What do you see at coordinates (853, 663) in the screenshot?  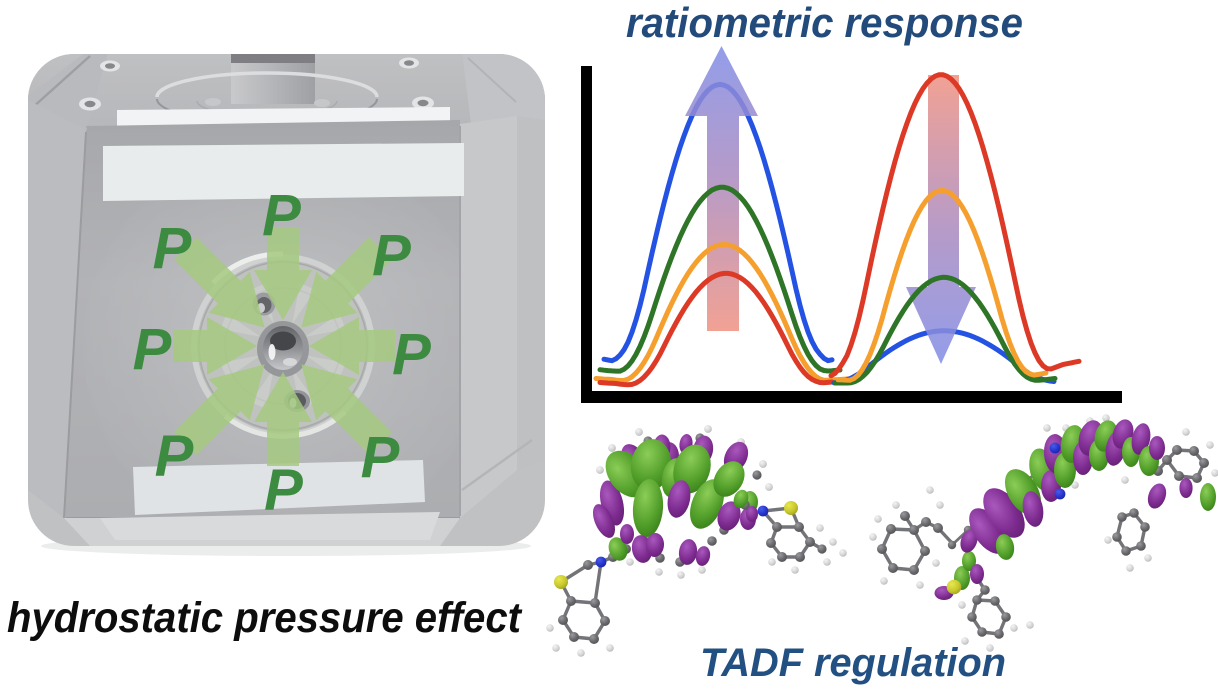 I see `svg-text: TADF regulation` at bounding box center [853, 663].